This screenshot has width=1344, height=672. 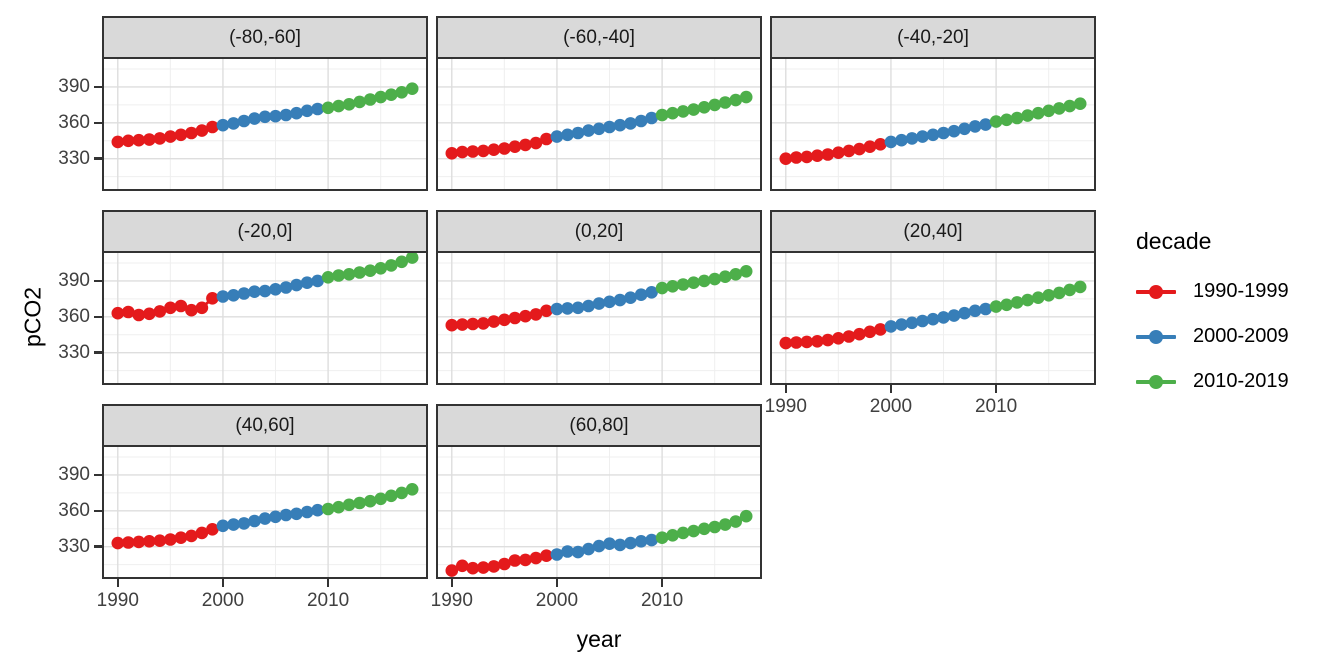 What do you see at coordinates (74, 546) in the screenshot?
I see `y-axis-tick-label: 330` at bounding box center [74, 546].